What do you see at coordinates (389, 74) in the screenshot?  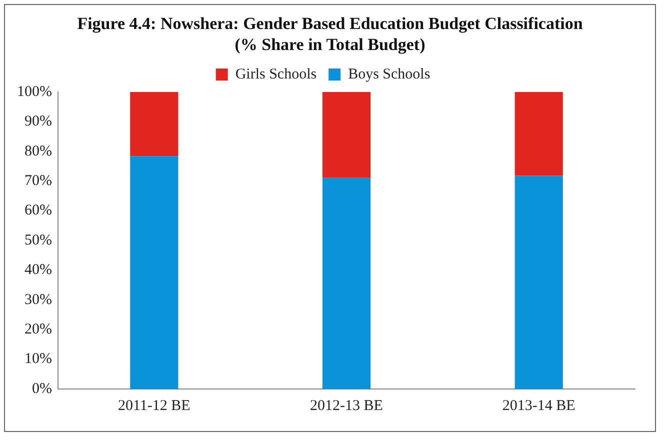 I see `legend-label: Boys Schools` at bounding box center [389, 74].